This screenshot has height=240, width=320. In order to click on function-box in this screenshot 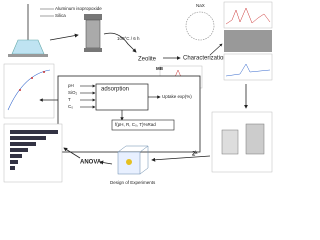, I will do `click(143, 125)`.